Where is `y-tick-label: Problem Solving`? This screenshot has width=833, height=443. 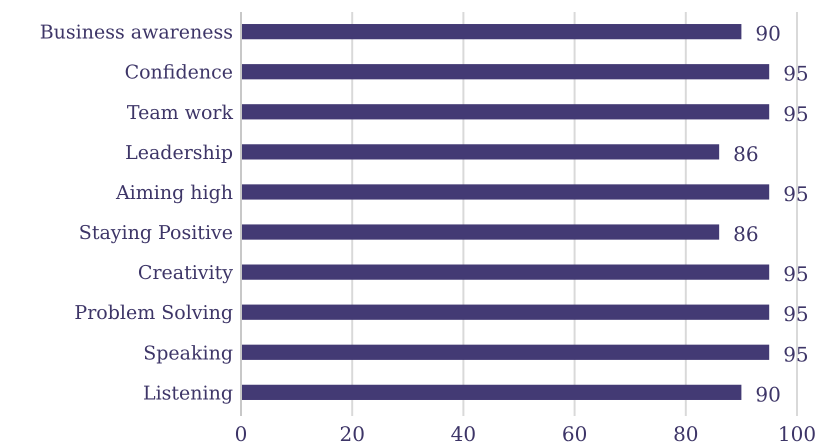 y-tick-label: Problem Solving is located at coordinates (153, 313).